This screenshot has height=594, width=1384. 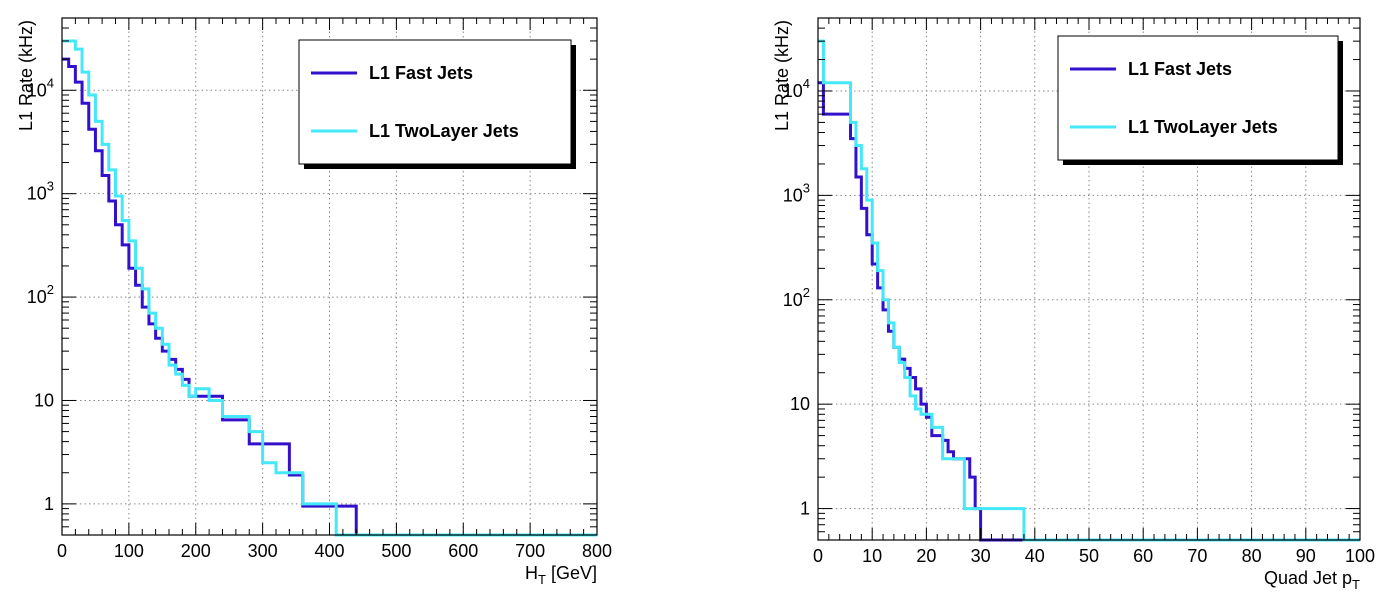 I want to click on x-tick-label: 60, so click(x=1143, y=556).